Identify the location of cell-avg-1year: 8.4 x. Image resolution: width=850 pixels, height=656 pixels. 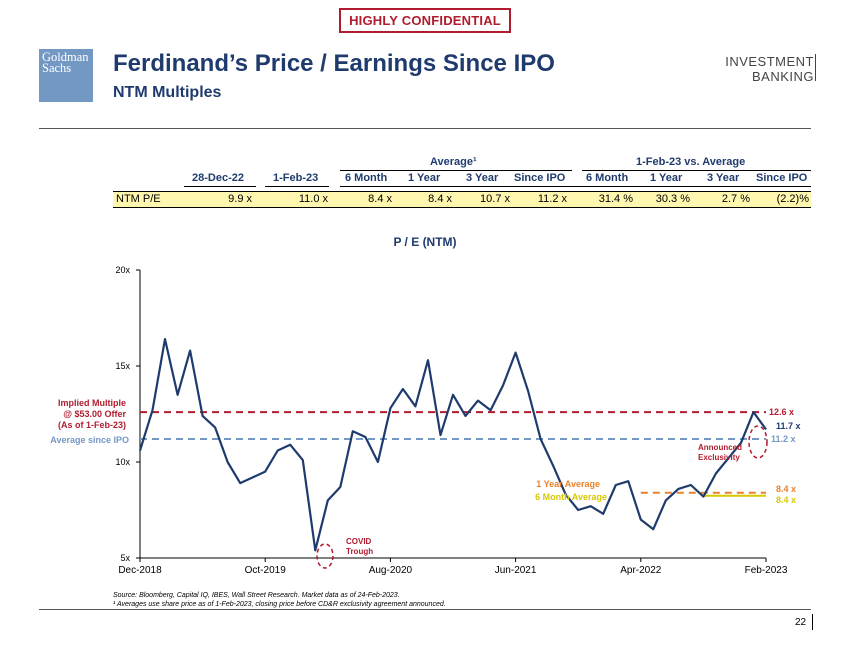
(440, 199).